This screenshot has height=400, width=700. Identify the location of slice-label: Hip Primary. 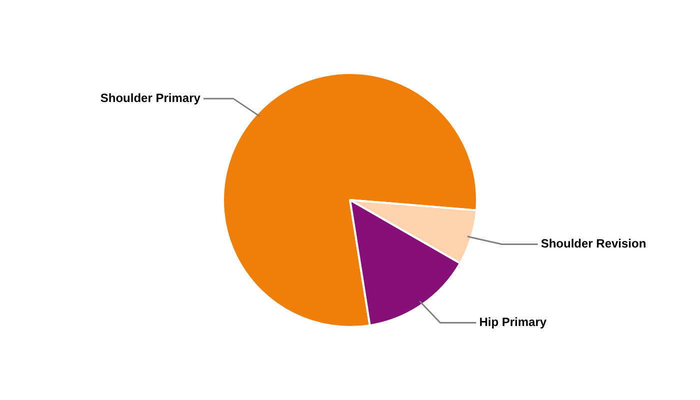
(513, 322).